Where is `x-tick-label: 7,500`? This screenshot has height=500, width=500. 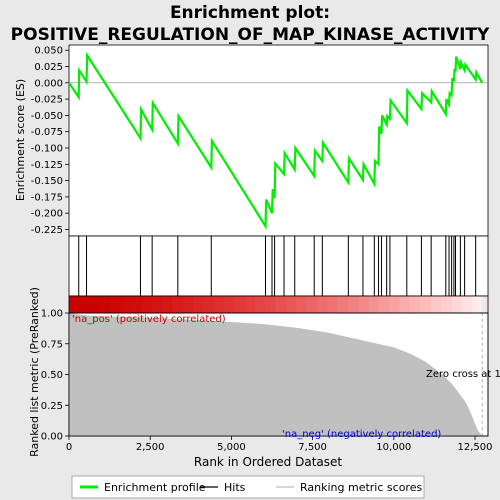 x-tick-label: 7,500 is located at coordinates (312, 447).